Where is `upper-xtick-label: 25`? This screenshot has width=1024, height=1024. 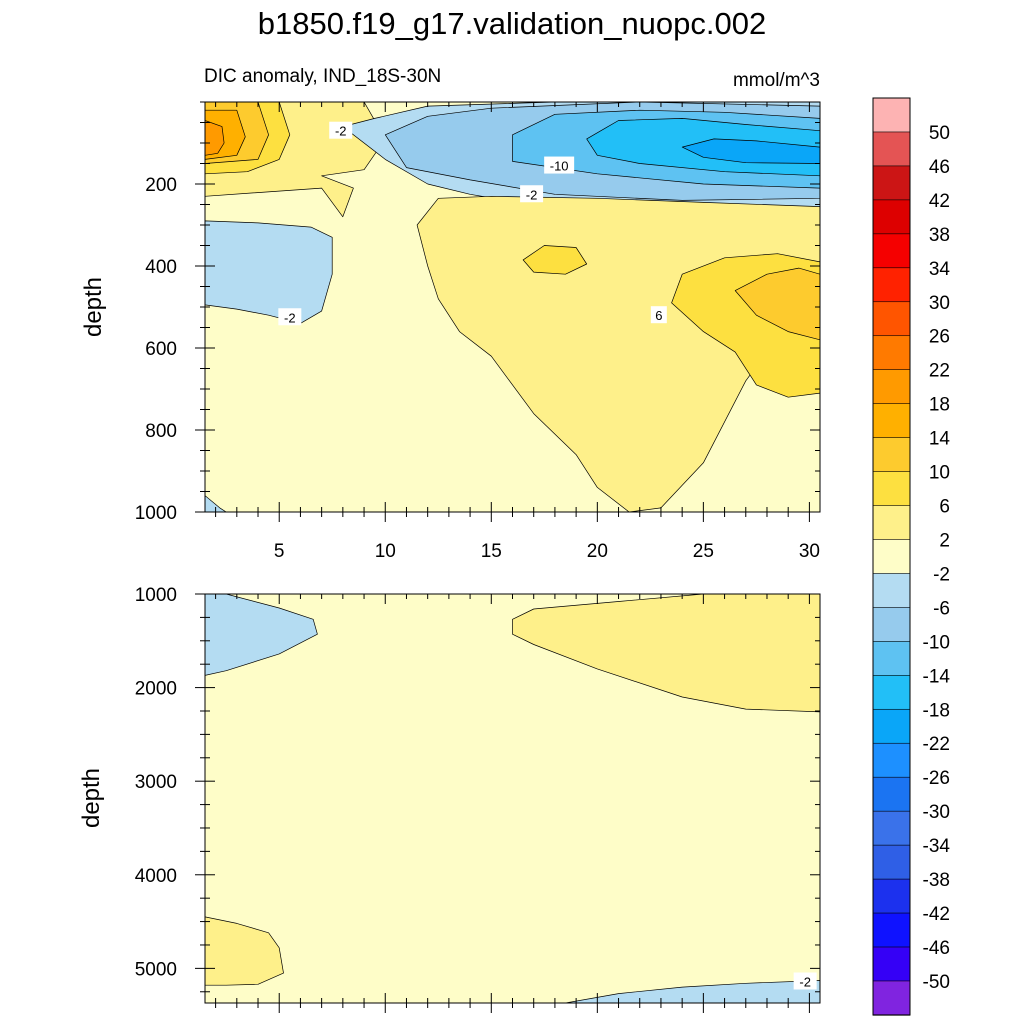 upper-xtick-label: 25 is located at coordinates (703, 551).